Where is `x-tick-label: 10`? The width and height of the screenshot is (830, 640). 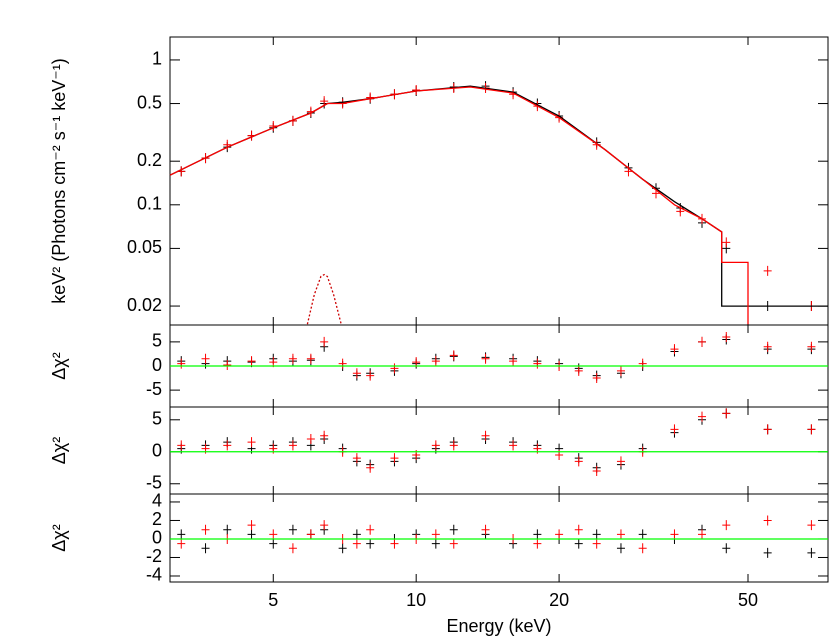 x-tick-label: 10 is located at coordinates (416, 600).